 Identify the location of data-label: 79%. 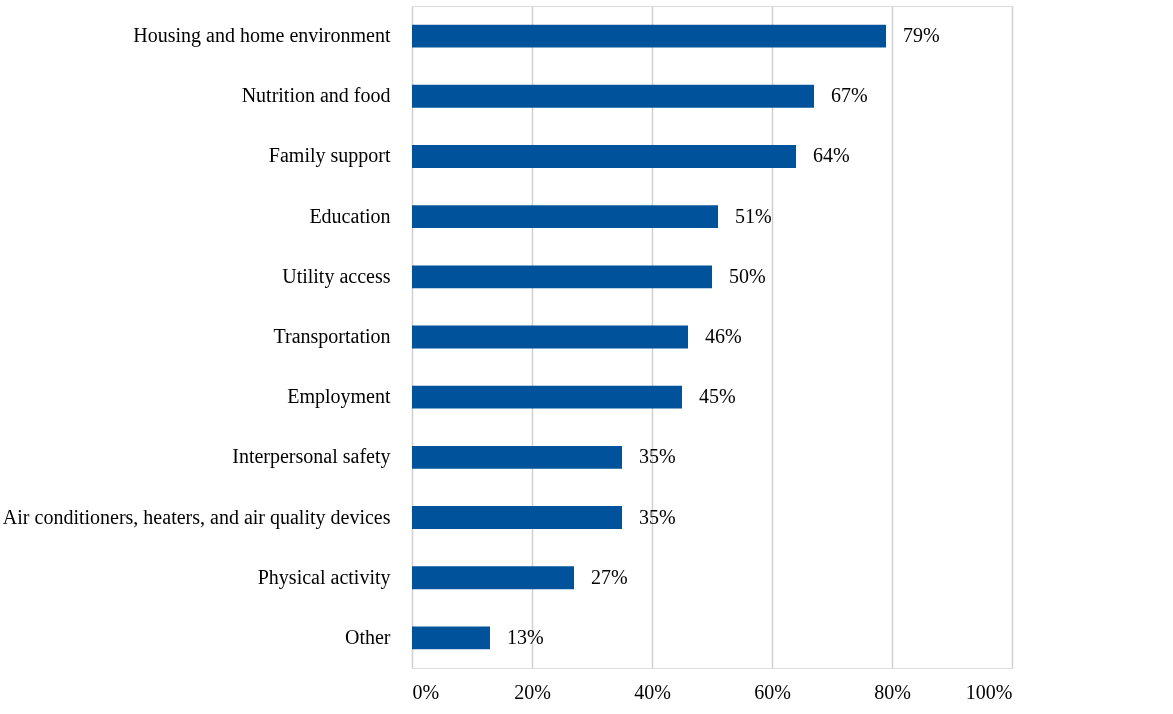
(921, 35).